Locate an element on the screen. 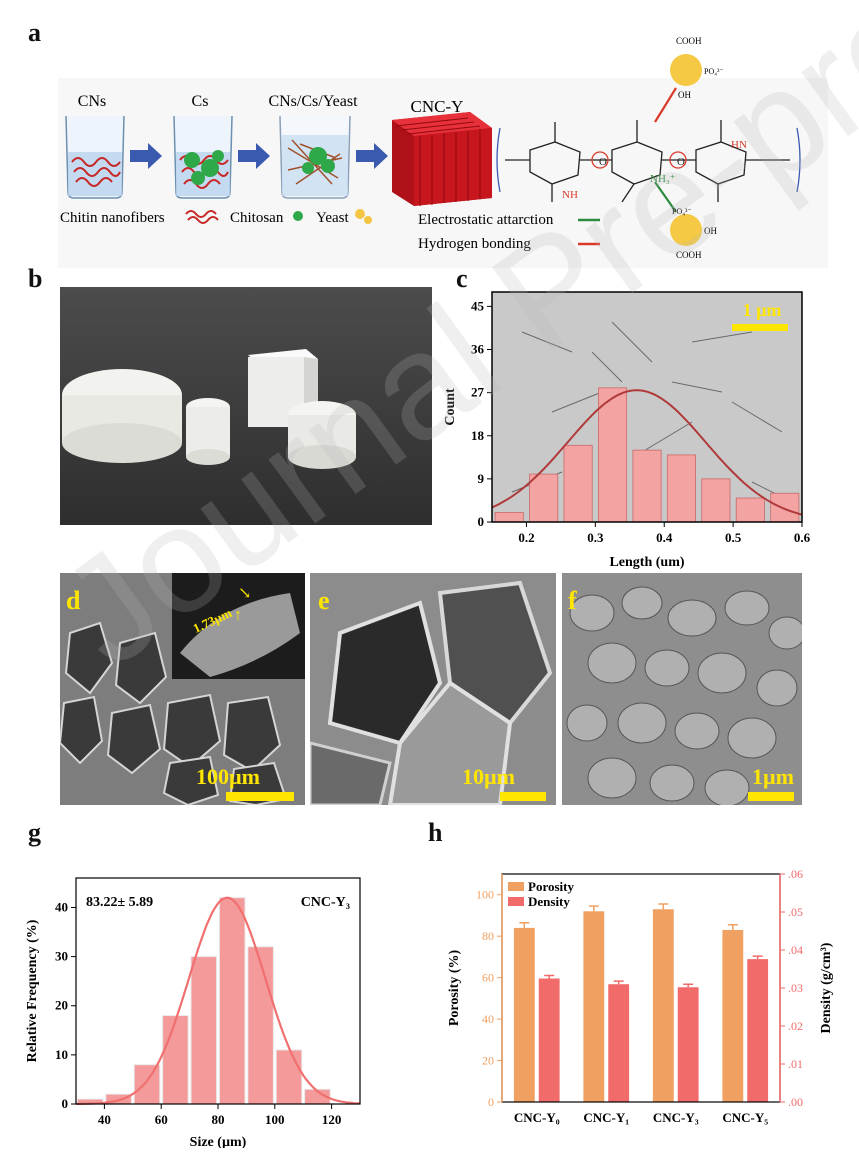  y-tick-label: 0 is located at coordinates (481, 521).